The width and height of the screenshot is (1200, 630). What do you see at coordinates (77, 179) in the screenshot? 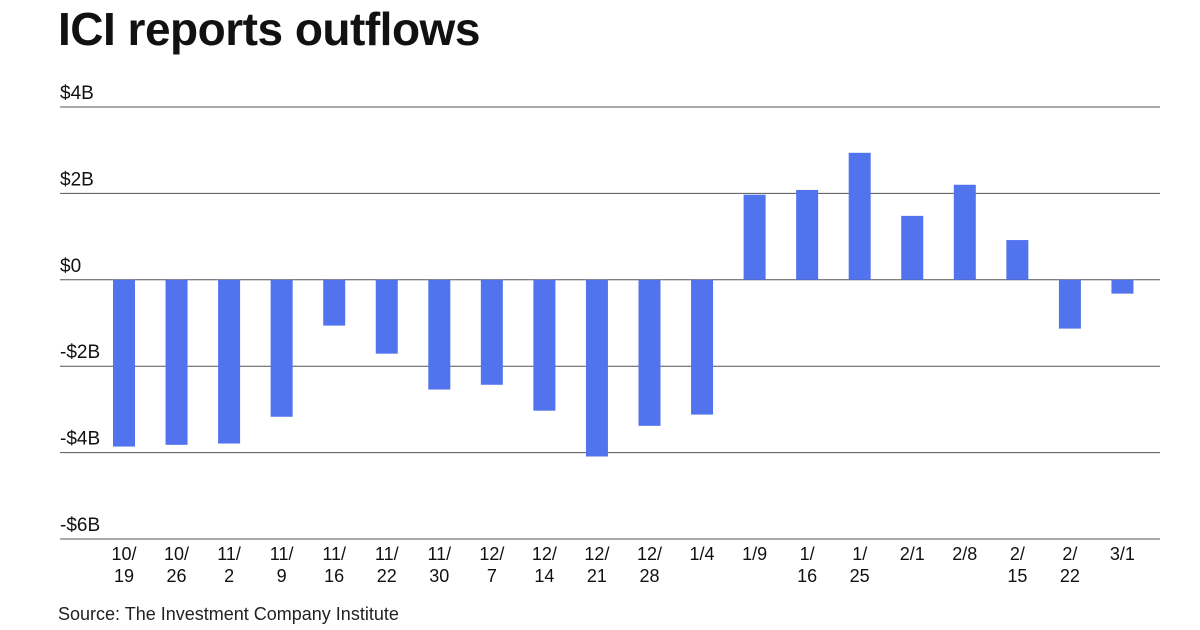
I see `y-tick-label: $2B` at bounding box center [77, 179].